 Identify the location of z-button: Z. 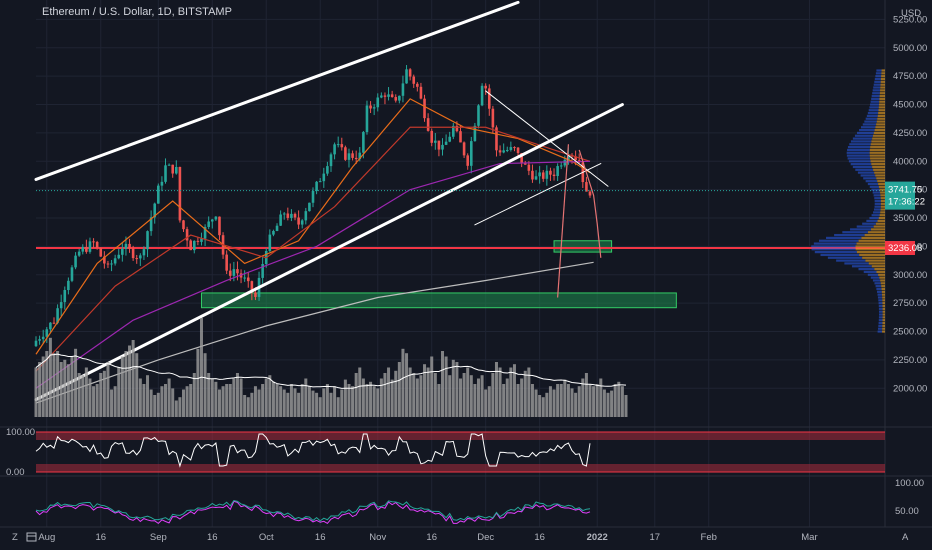
(15, 537).